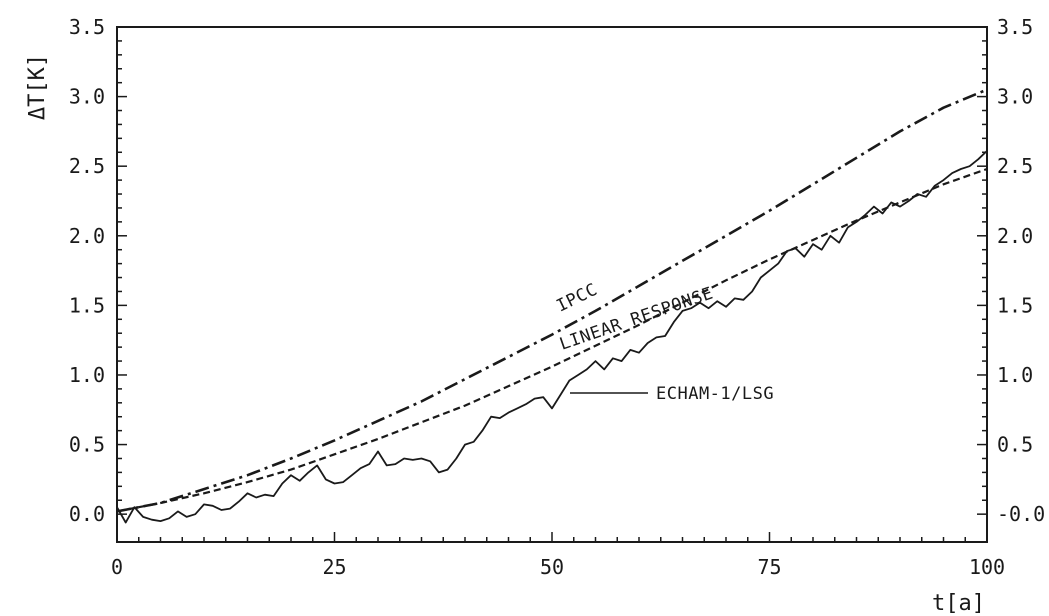 This screenshot has height=616, width=1049. I want to click on right-y-tick-label: 2.5, so click(1015, 166).